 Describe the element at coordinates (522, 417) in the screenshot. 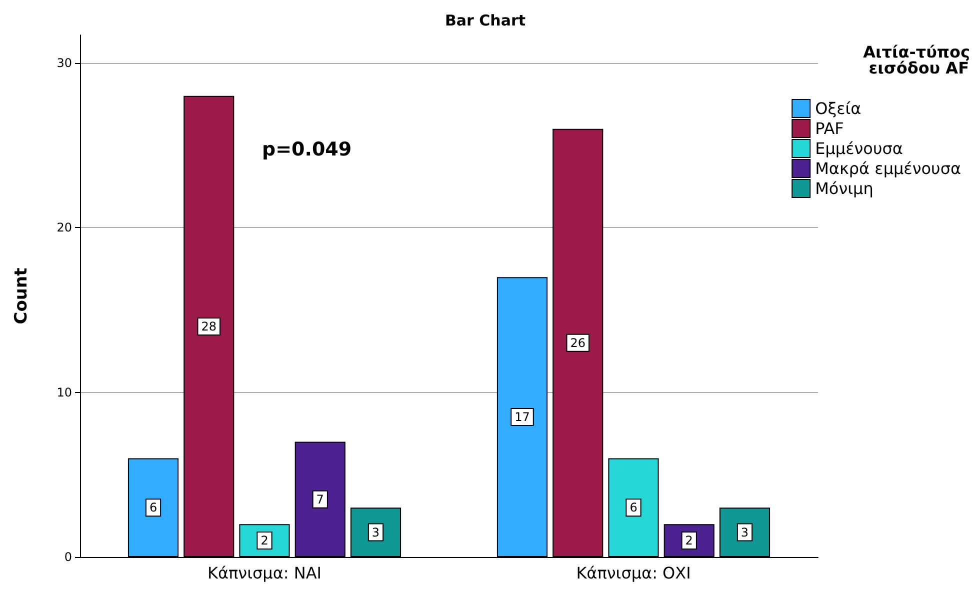

I see `data-label: 17` at that location.